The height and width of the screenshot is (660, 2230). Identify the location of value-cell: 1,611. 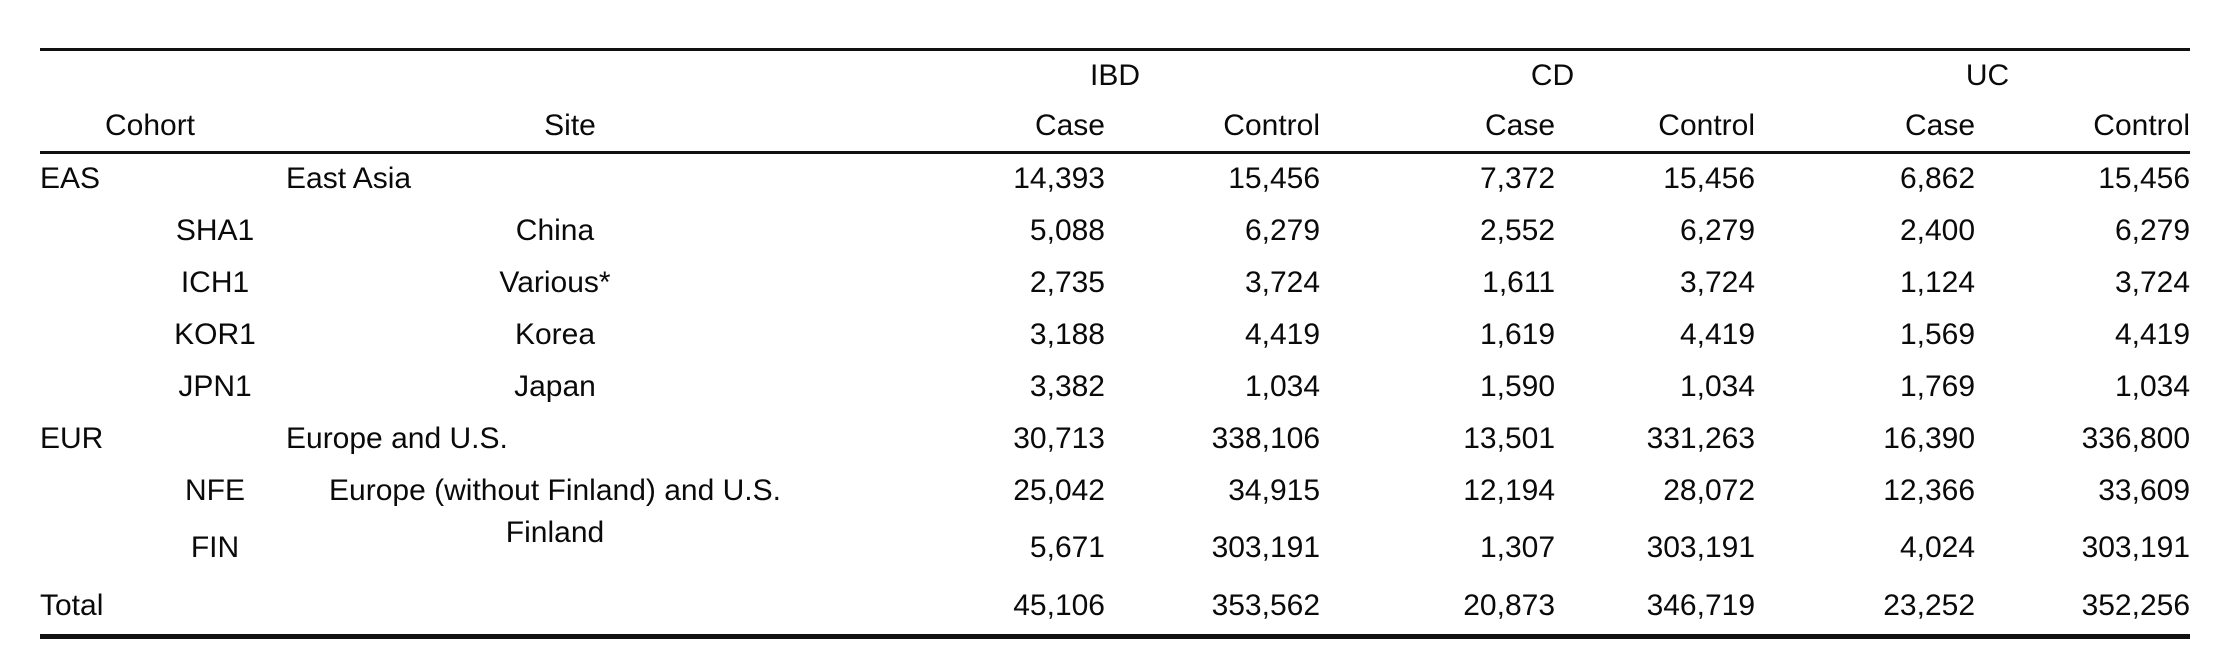
(1519, 282).